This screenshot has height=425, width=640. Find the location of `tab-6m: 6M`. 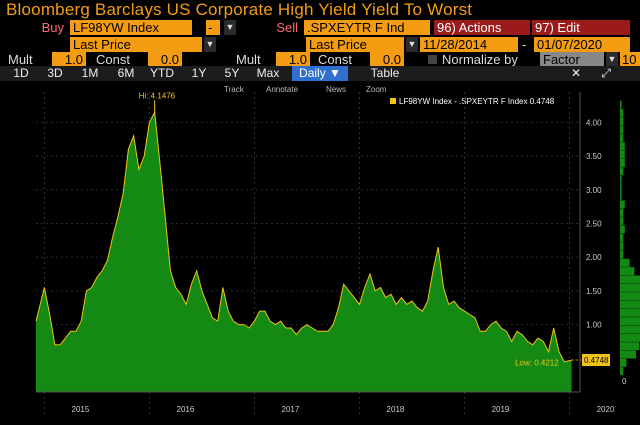

tab-6m: 6M is located at coordinates (126, 73).